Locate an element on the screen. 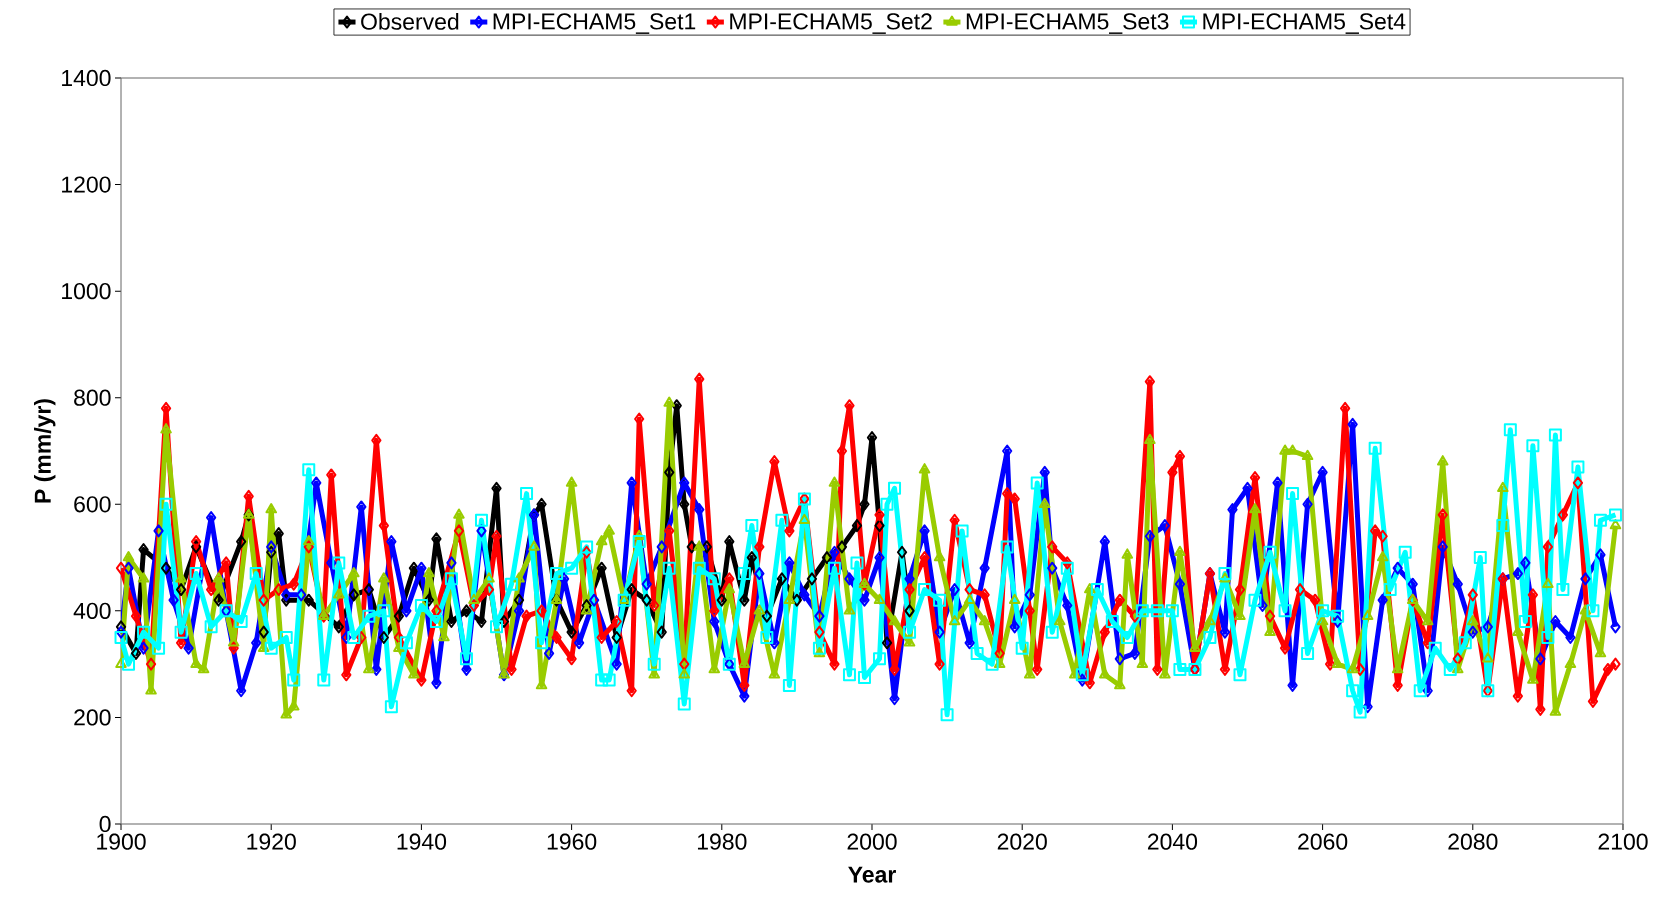 Image resolution: width=1668 pixels, height=912 pixels. y-tick-label: 0 is located at coordinates (105, 824).